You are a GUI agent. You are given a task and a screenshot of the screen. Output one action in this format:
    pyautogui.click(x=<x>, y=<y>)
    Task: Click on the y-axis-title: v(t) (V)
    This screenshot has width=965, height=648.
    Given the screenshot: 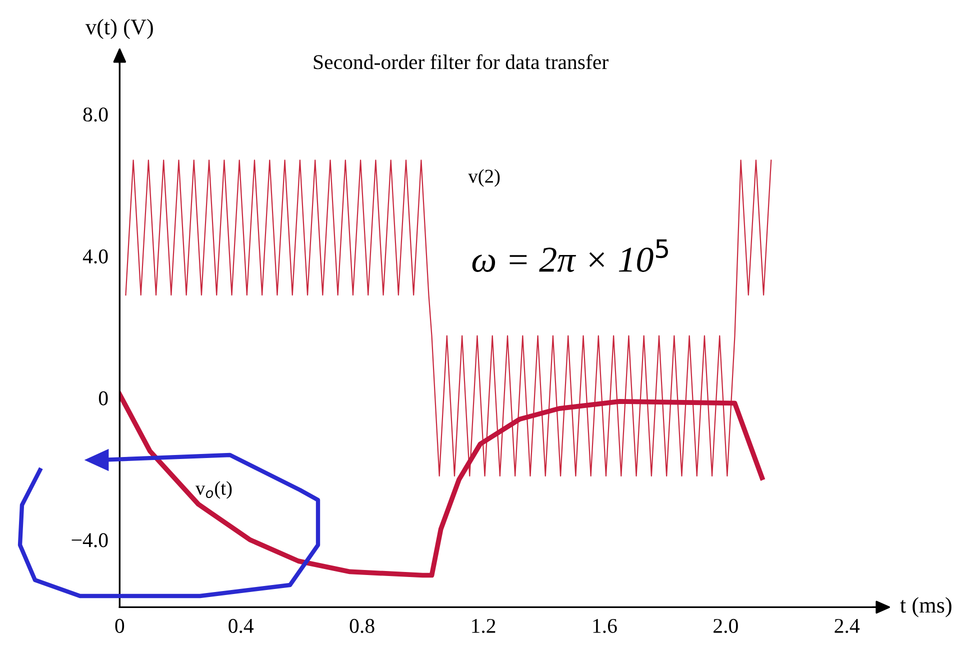 What is the action you would take?
    pyautogui.click(x=119, y=29)
    